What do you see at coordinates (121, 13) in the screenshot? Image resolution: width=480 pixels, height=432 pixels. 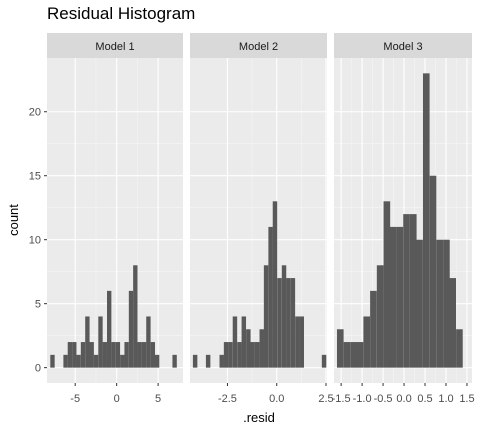 I see `chart-title: Residual Histogram` at bounding box center [121, 13].